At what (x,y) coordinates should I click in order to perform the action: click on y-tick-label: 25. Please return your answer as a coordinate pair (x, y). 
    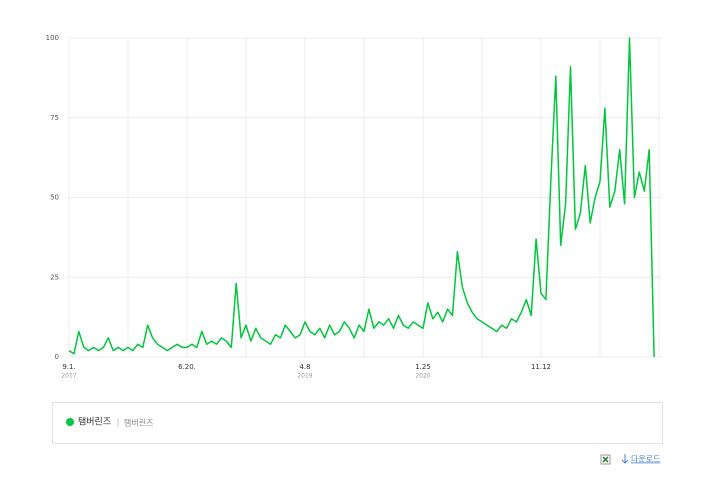
    Looking at the image, I should click on (54, 277).